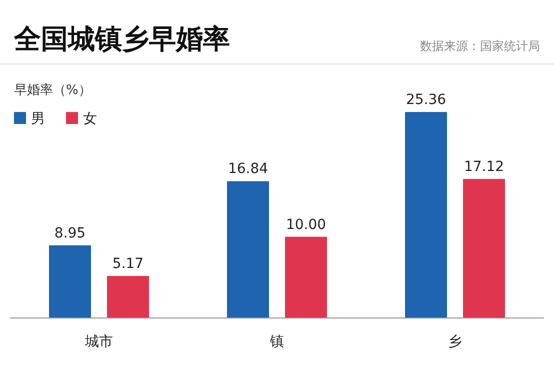 The width and height of the screenshot is (554, 365). I want to click on data-label: 10.00, so click(306, 224).